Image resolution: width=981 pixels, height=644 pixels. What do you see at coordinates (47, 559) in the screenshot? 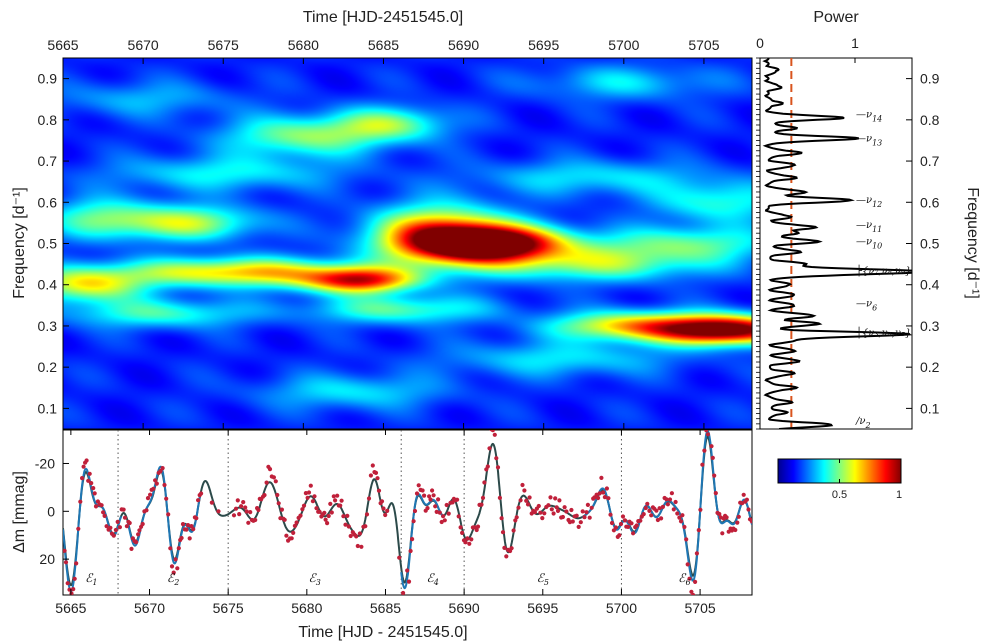
I see `lightcurve-ytick-label: 20` at bounding box center [47, 559].